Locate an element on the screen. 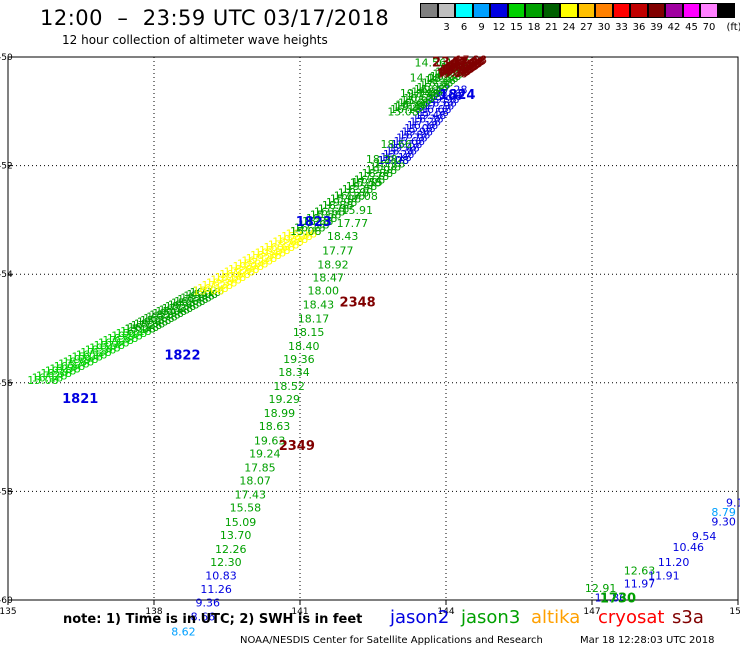 This screenshot has height=650, width=740. data-point: 18.43 is located at coordinates (319, 305).